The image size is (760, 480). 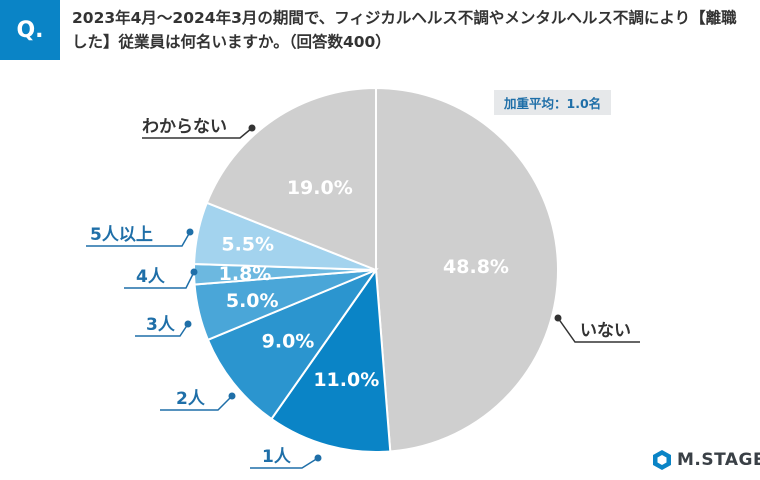 What do you see at coordinates (161, 325) in the screenshot?
I see `category-label: 3人` at bounding box center [161, 325].